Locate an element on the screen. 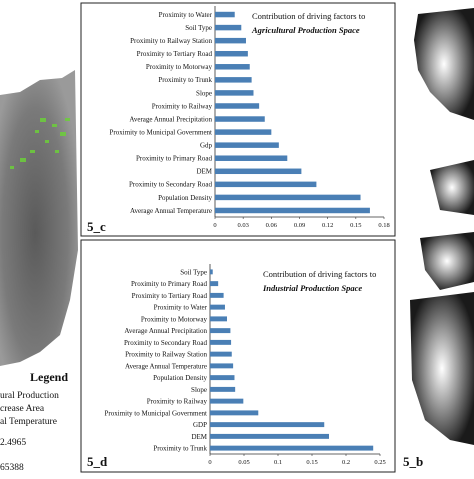 The image size is (474, 479). chart-5c-category-label: DEM is located at coordinates (204, 172).